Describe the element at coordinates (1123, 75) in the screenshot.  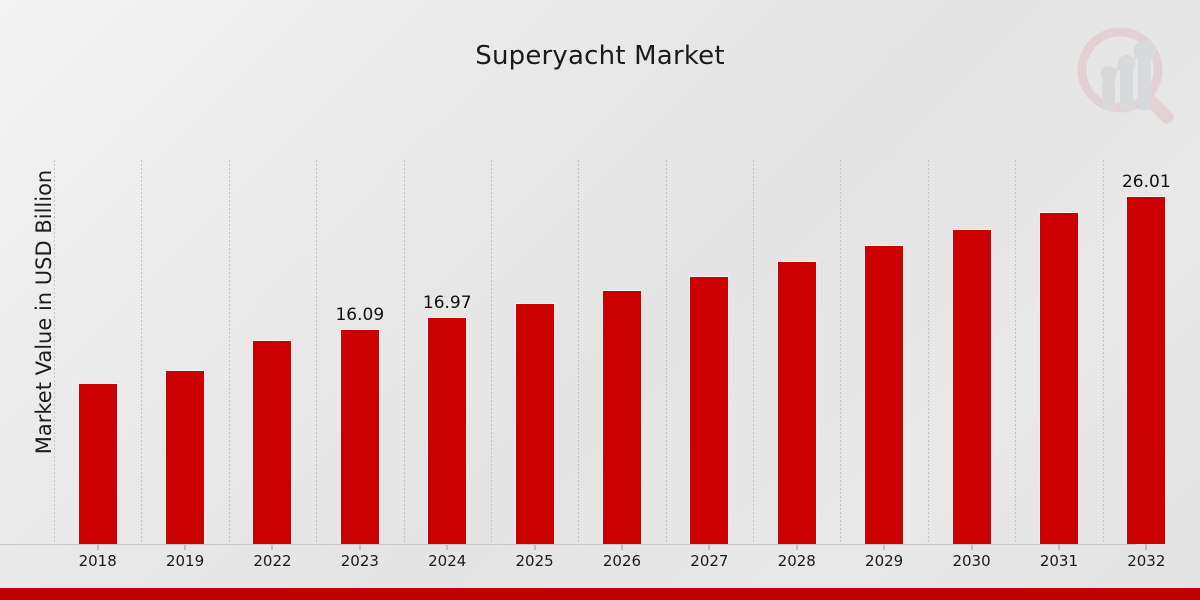
I see `brand-logo` at that location.